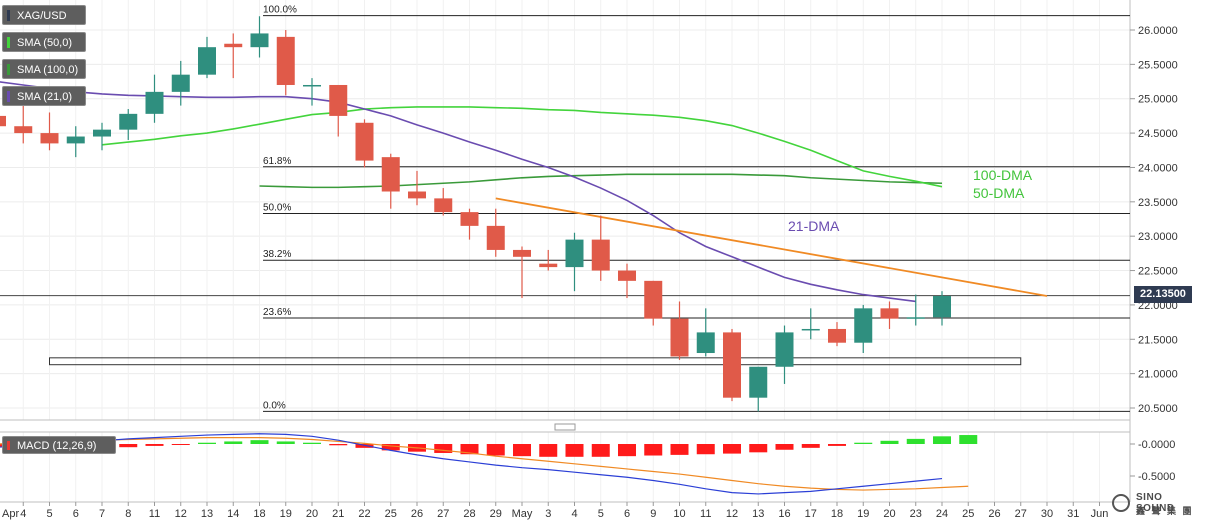  What do you see at coordinates (863, 514) in the screenshot?
I see `x-tick-label: 19` at bounding box center [863, 514].